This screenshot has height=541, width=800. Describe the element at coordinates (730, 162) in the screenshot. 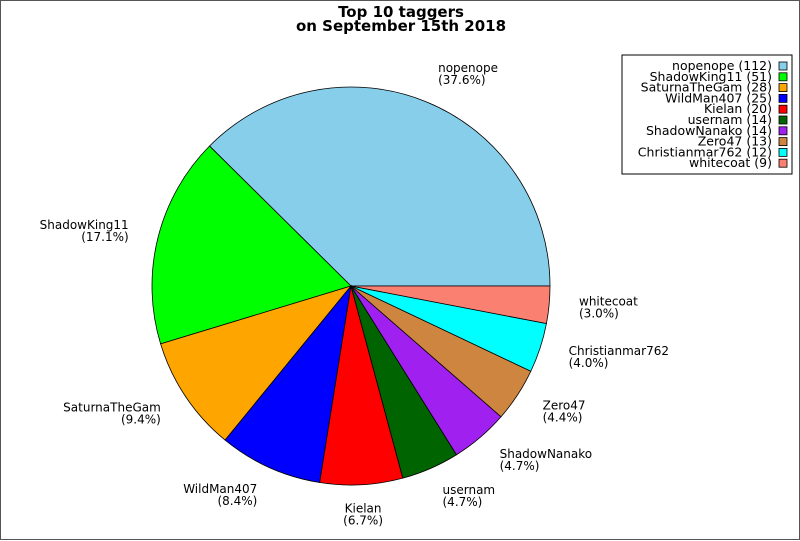

I see `legend-label-whitecoat: whitecoat (9)` at that location.